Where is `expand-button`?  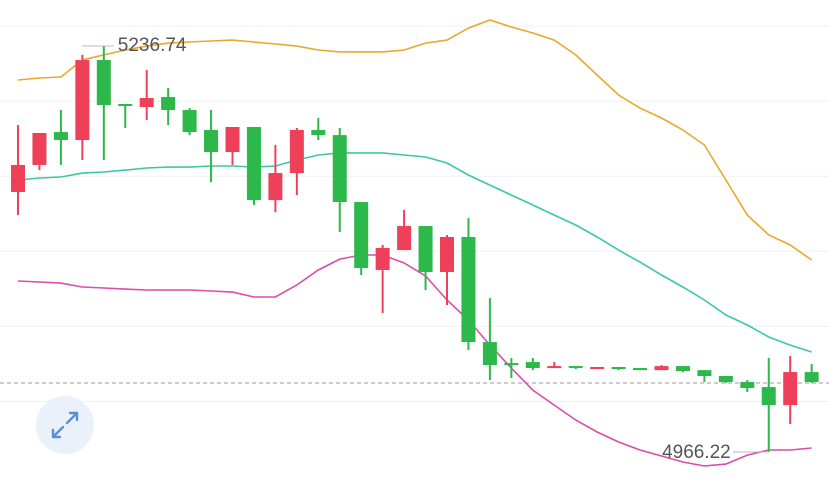
expand-button is located at coordinates (65, 425).